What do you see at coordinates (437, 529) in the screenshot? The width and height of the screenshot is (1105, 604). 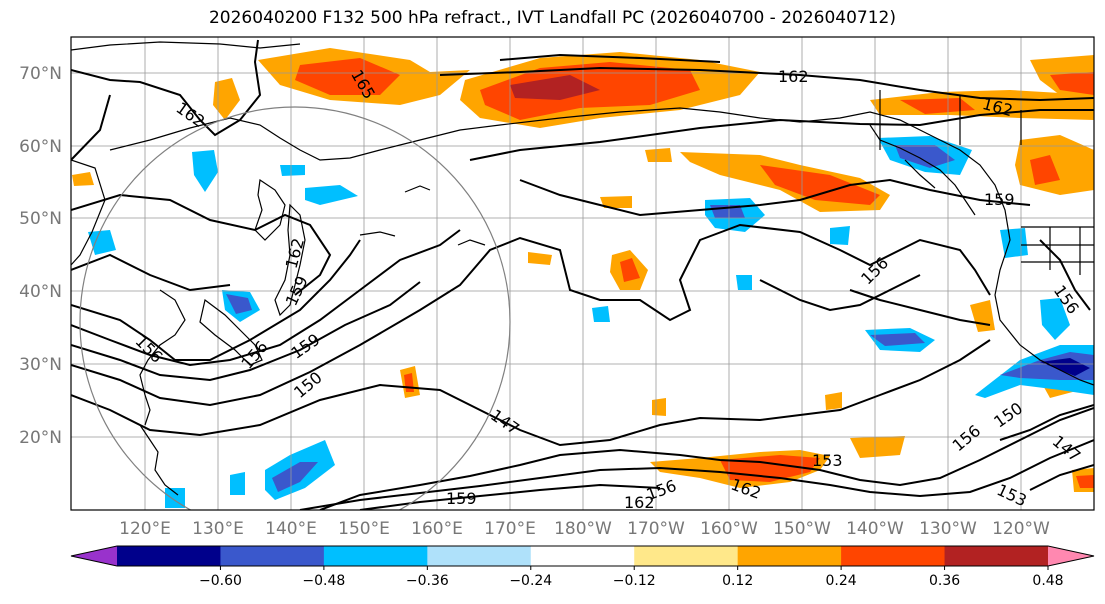 I see `longitude-label: 160°E` at bounding box center [437, 529].